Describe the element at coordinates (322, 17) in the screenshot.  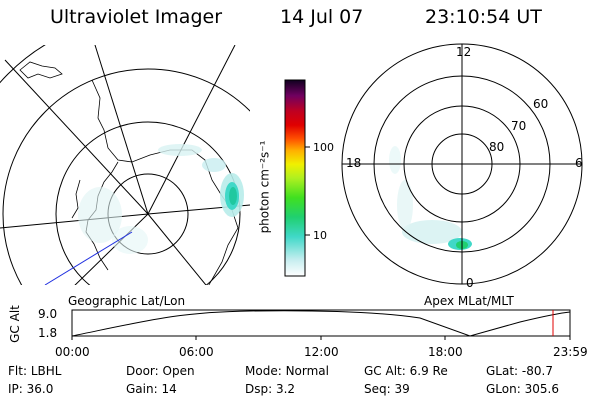
I see `date-label: 14 Jul 07` at that location.